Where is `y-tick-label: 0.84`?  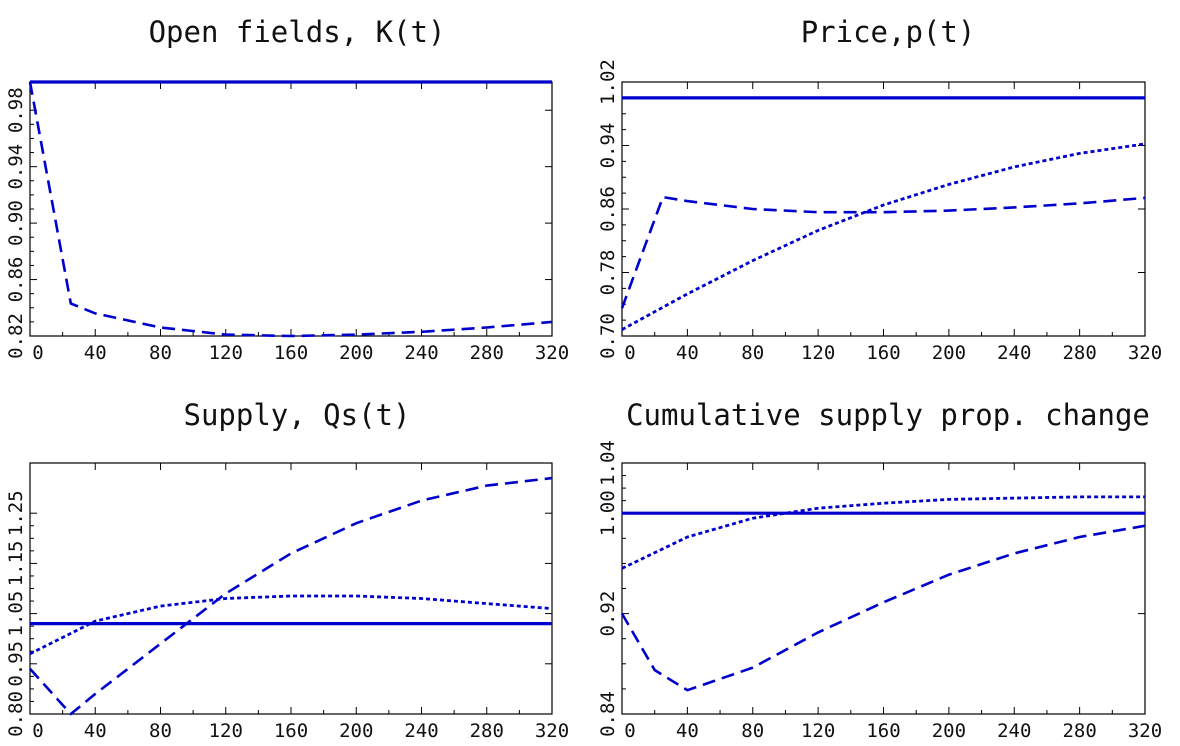 y-tick-label: 0.84 is located at coordinates (608, 714).